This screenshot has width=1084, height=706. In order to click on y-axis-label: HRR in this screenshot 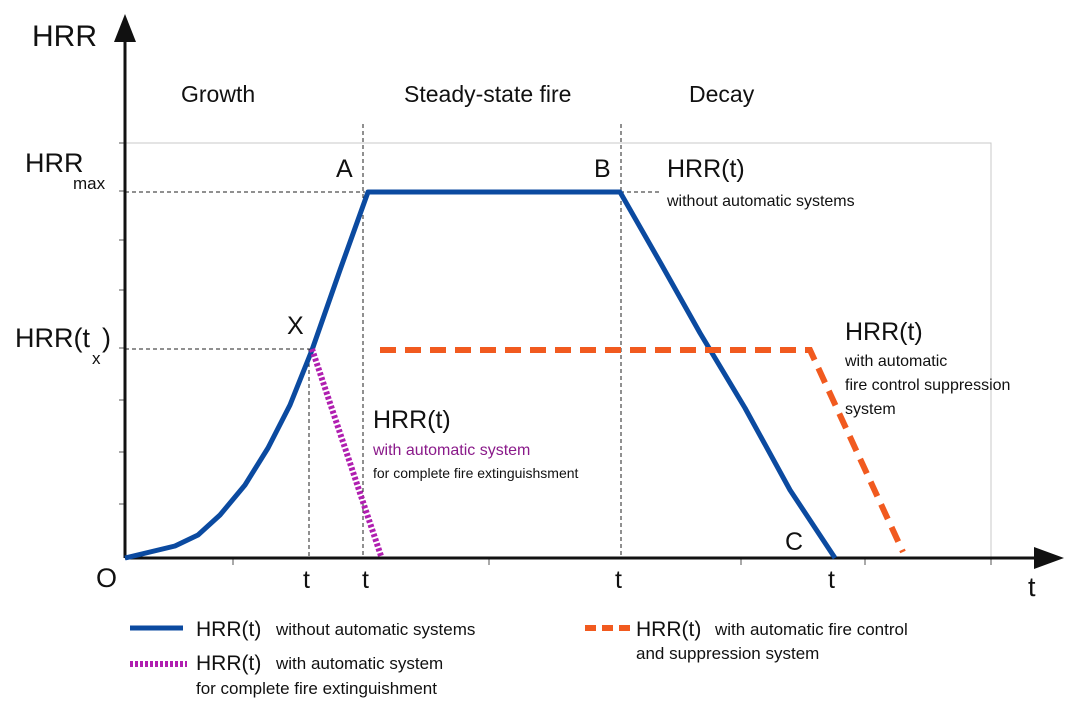, I will do `click(64, 36)`.